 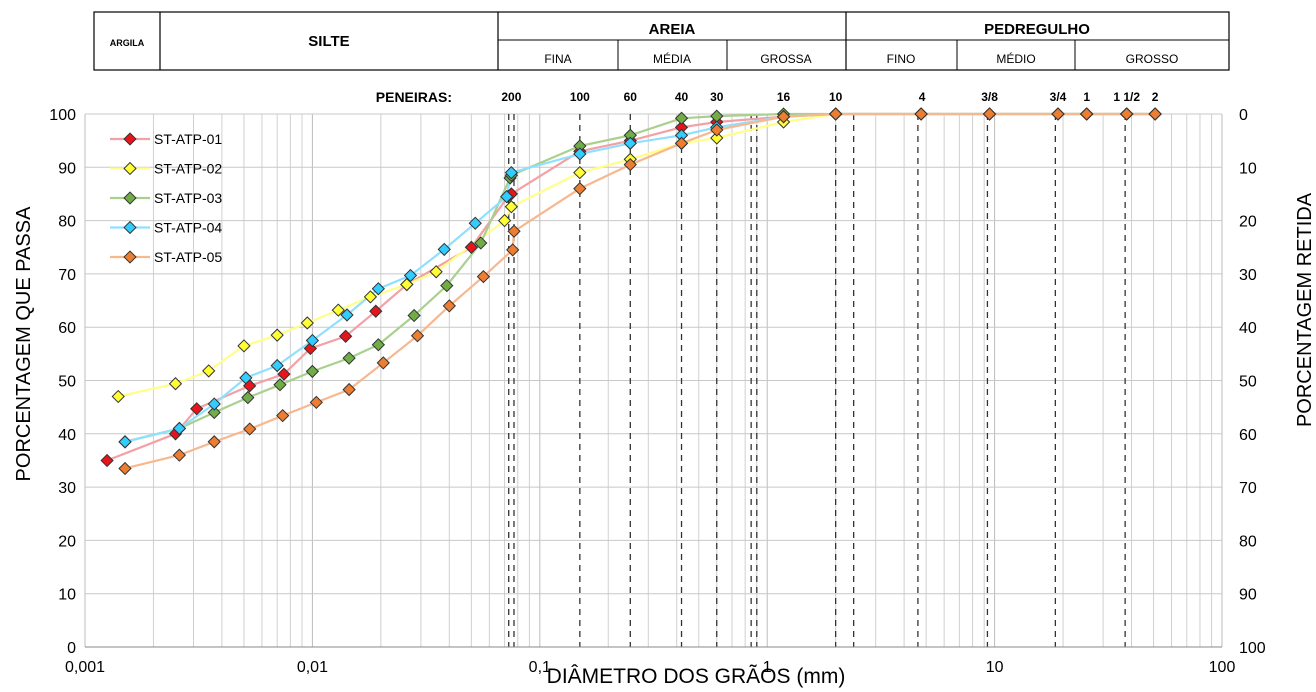 I want to click on sieve-label-200: 200, so click(x=511, y=97).